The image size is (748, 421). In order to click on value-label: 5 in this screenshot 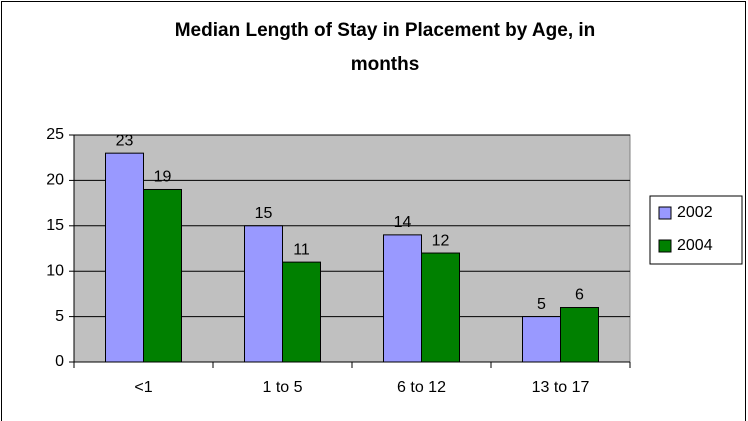, I will do `click(541, 304)`.